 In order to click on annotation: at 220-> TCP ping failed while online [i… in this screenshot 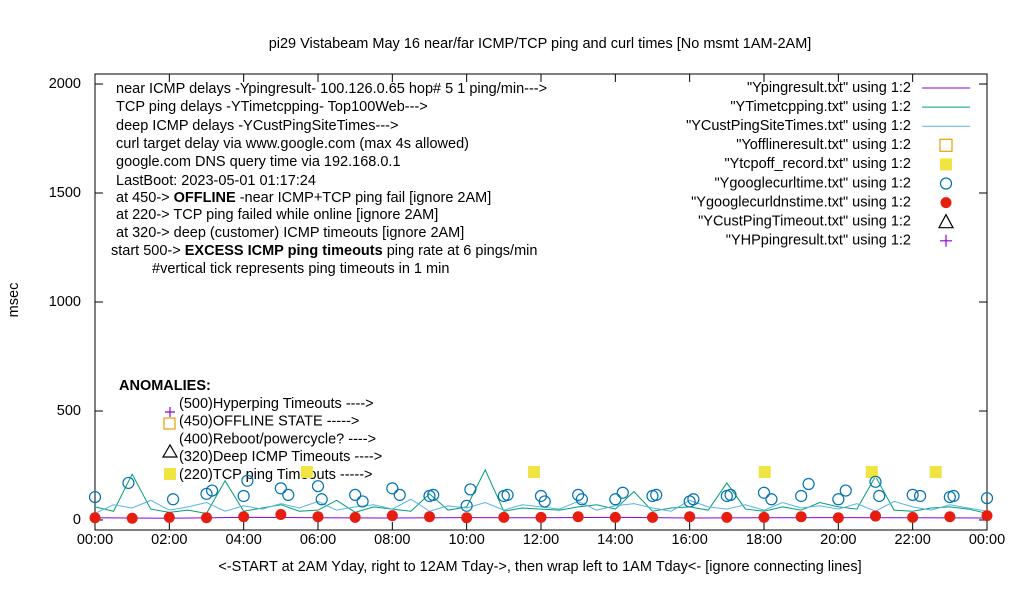, I will do `click(277, 215)`.